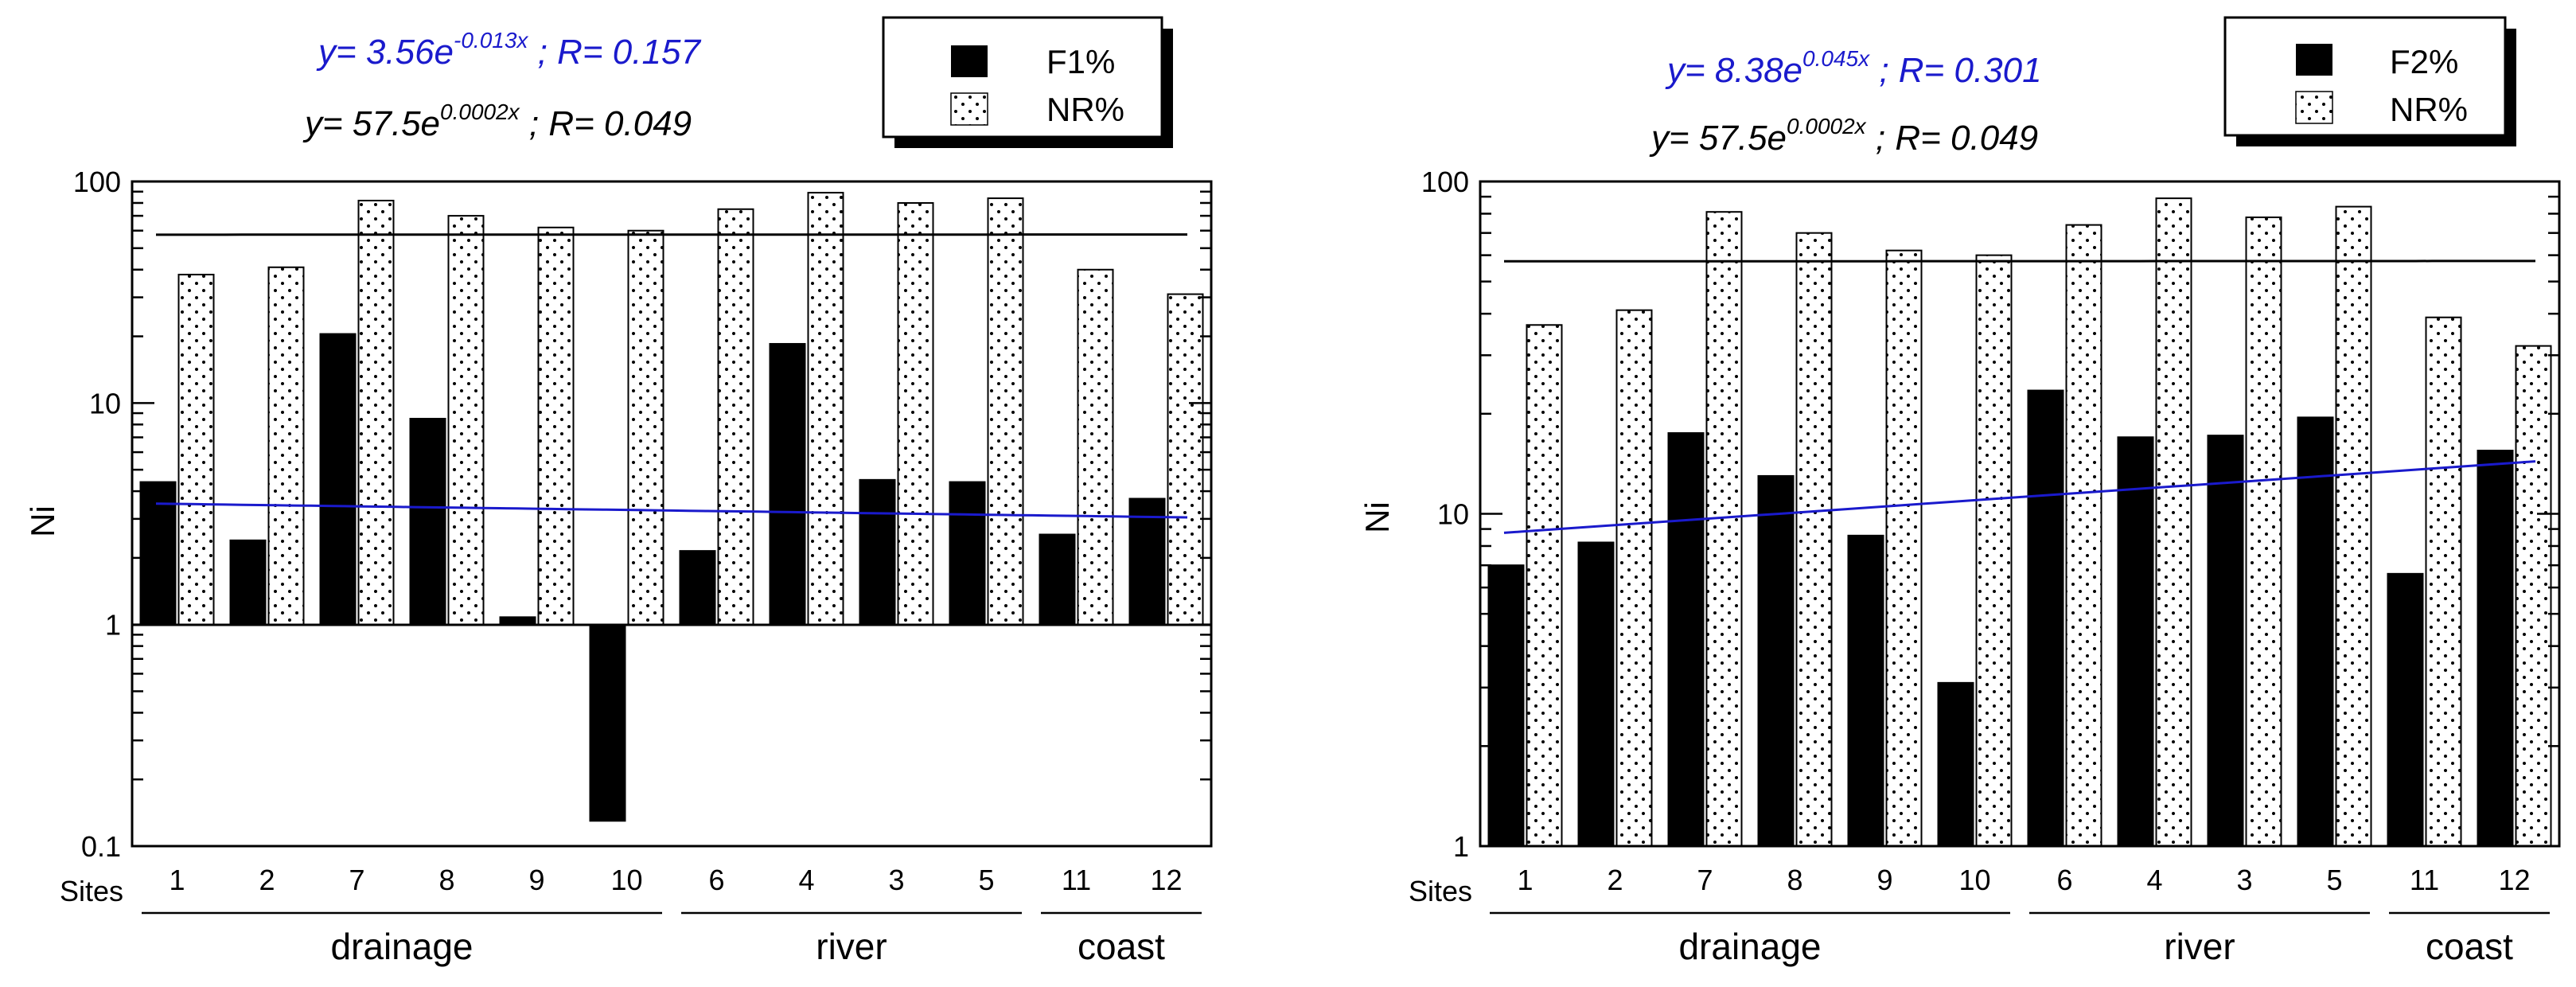 The height and width of the screenshot is (987, 2576). I want to click on legend: F2% NR%, so click(2369, 81).